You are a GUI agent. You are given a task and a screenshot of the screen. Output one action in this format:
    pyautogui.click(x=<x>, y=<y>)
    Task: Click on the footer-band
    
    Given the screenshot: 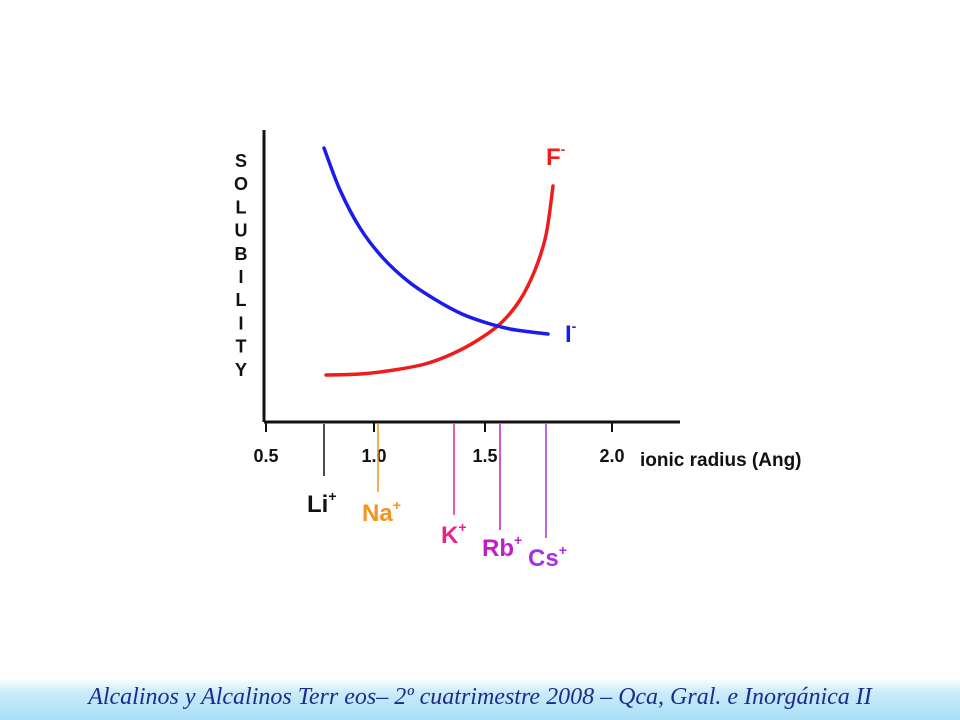 What is the action you would take?
    pyautogui.click(x=480, y=699)
    